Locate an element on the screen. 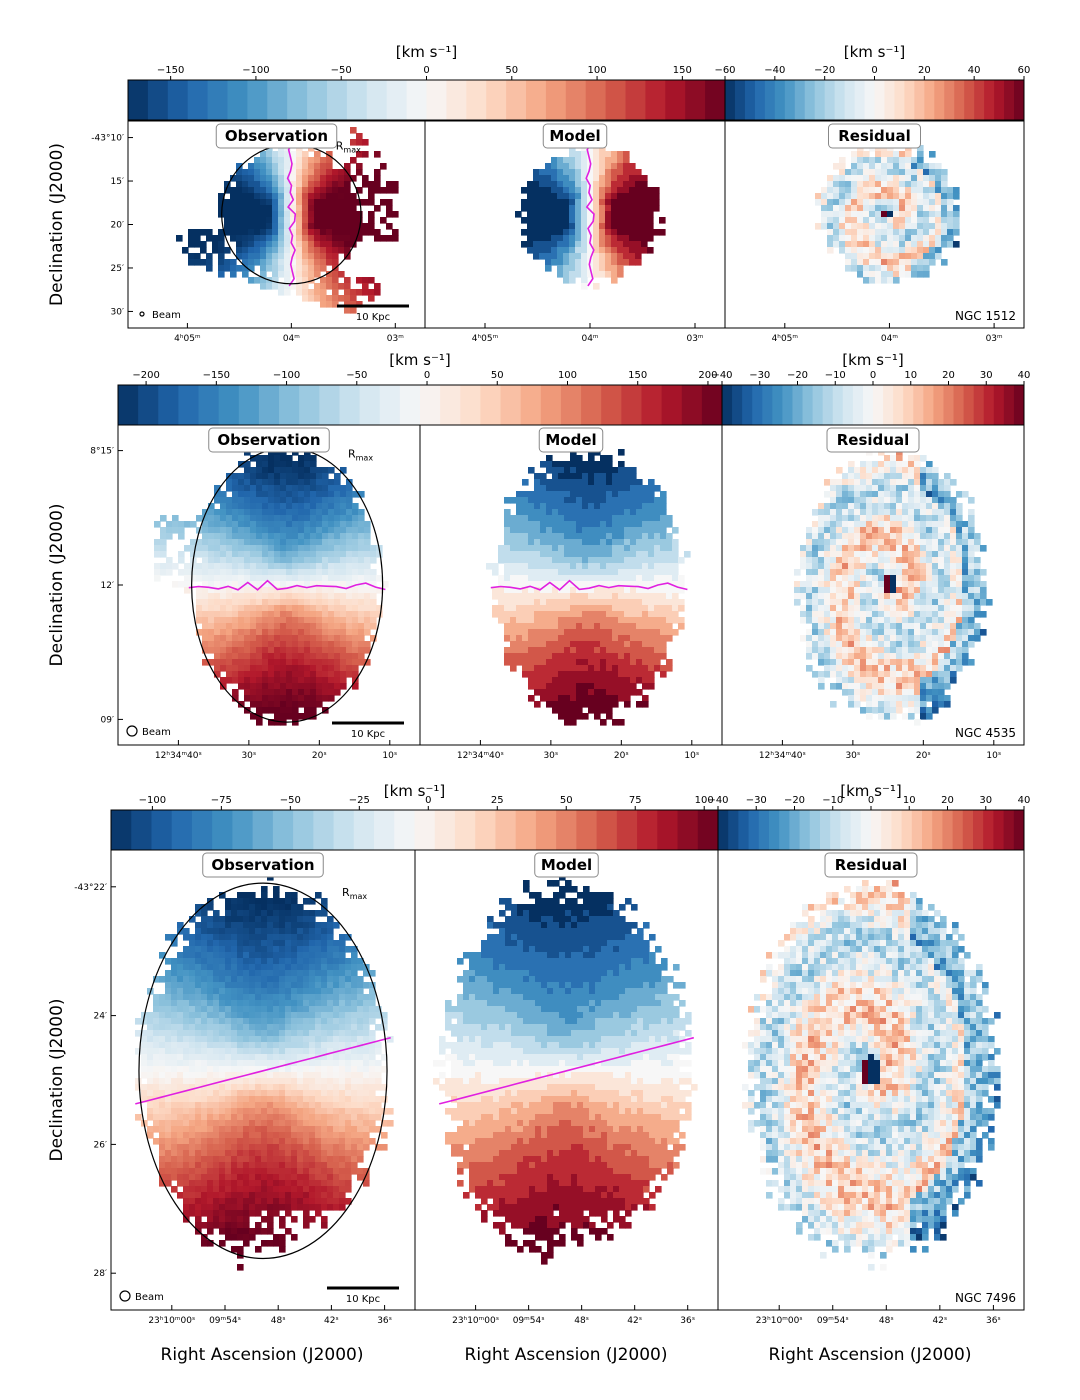 The image size is (1080, 1400). rmax-label: Rmax is located at coordinates (360, 454).